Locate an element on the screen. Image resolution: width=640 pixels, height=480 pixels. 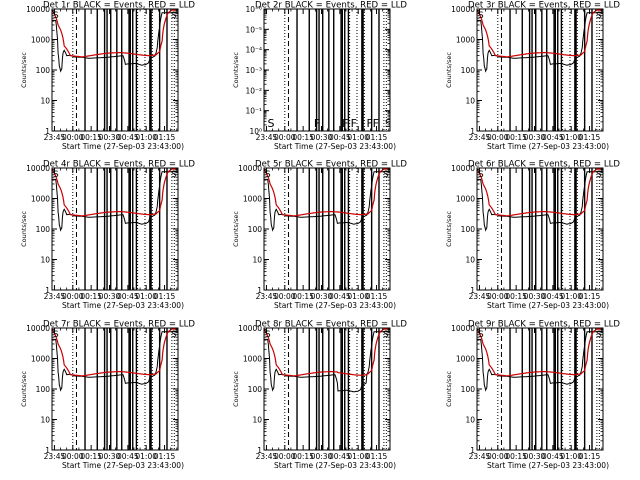
y-tick-label: 10⁻³ is located at coordinates (253, 70).